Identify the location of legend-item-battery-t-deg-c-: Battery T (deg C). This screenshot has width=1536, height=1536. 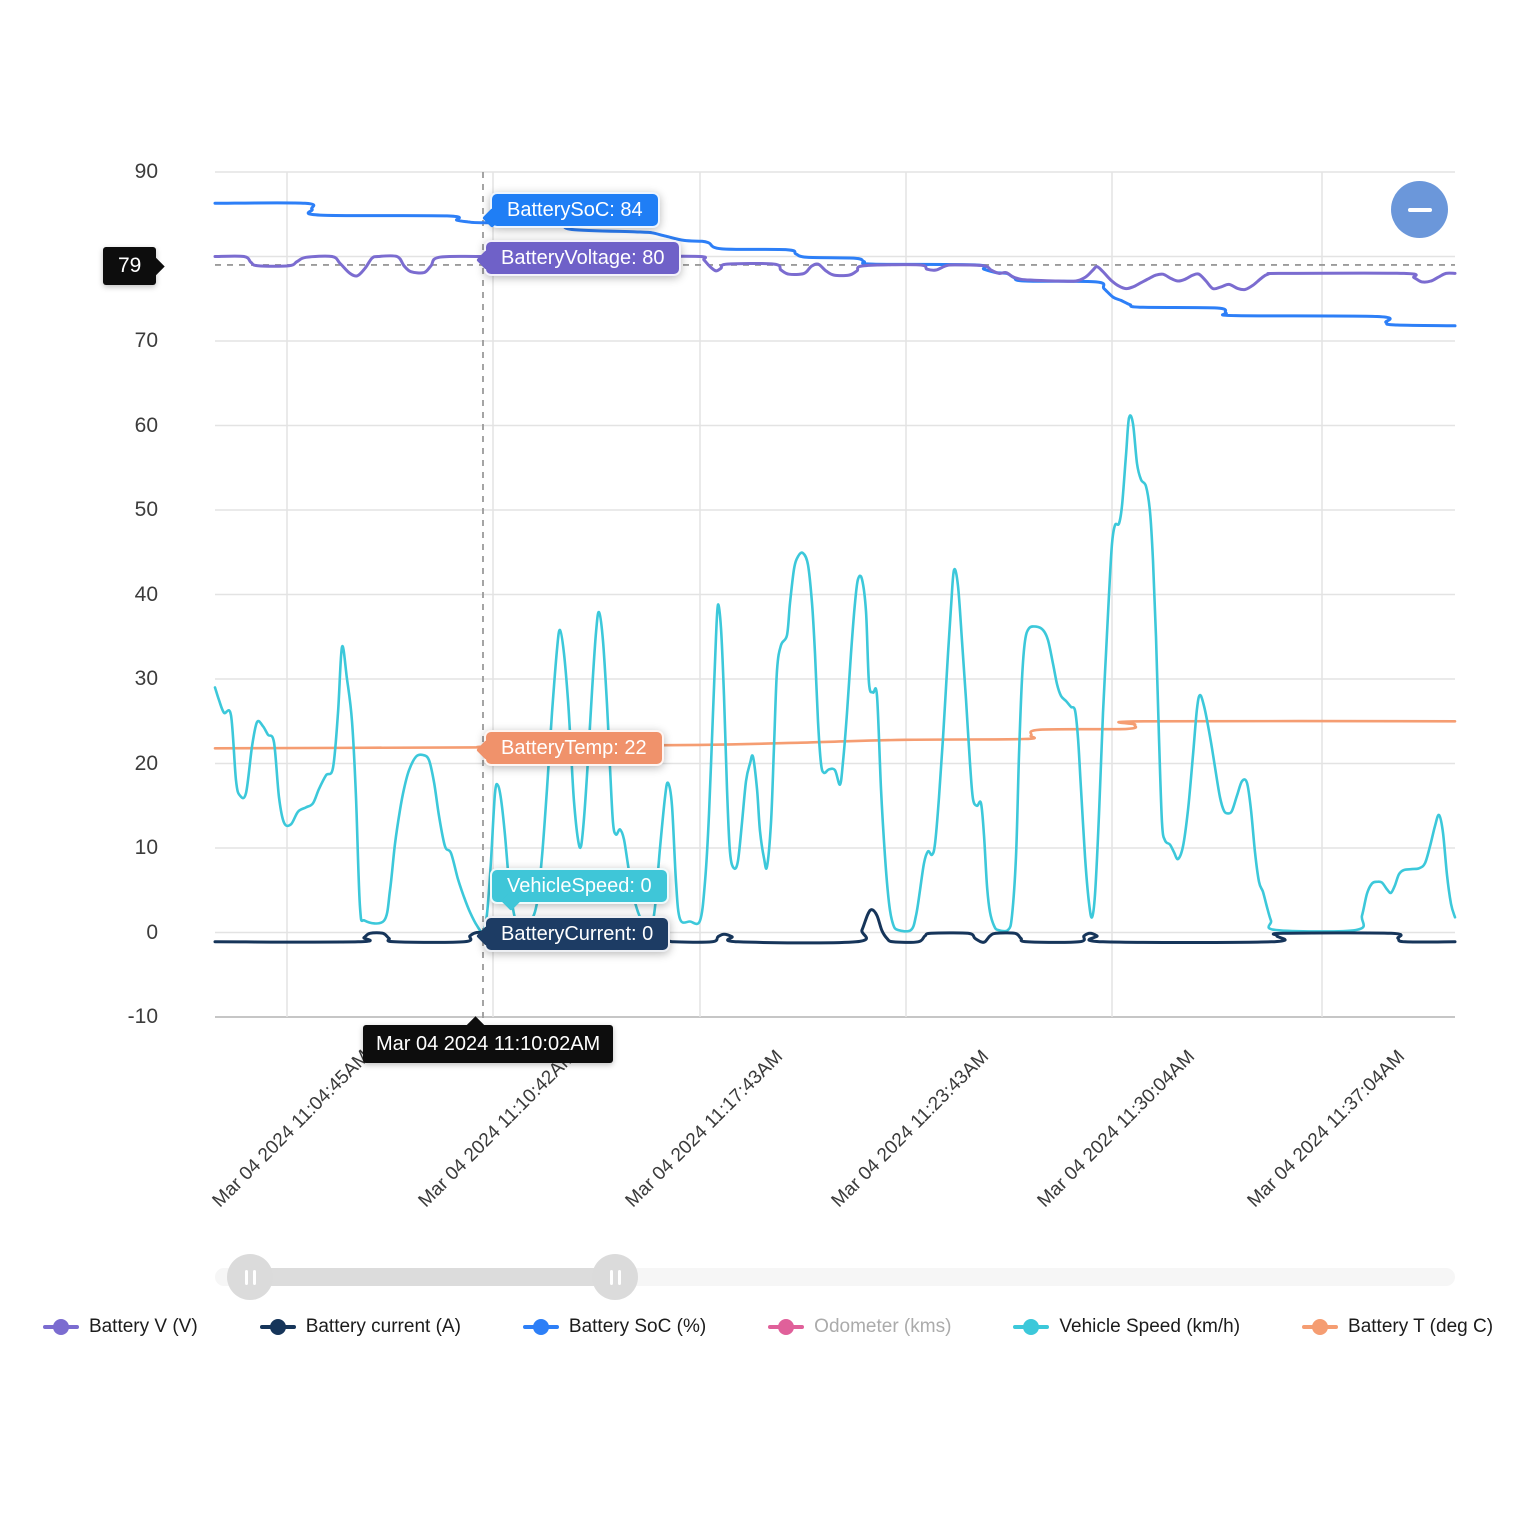
(1397, 1327).